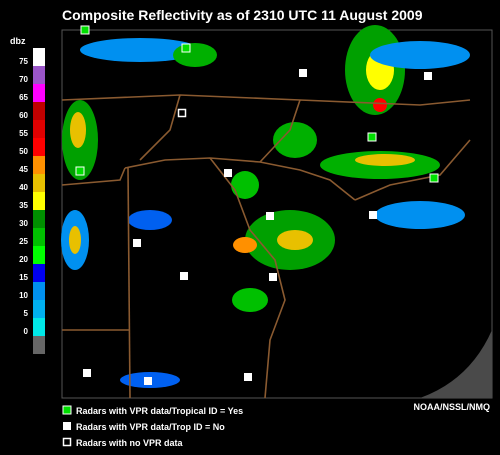  I want to click on legend-label: Radars with VPR data/Tropical ID = Yes, so click(159, 411).